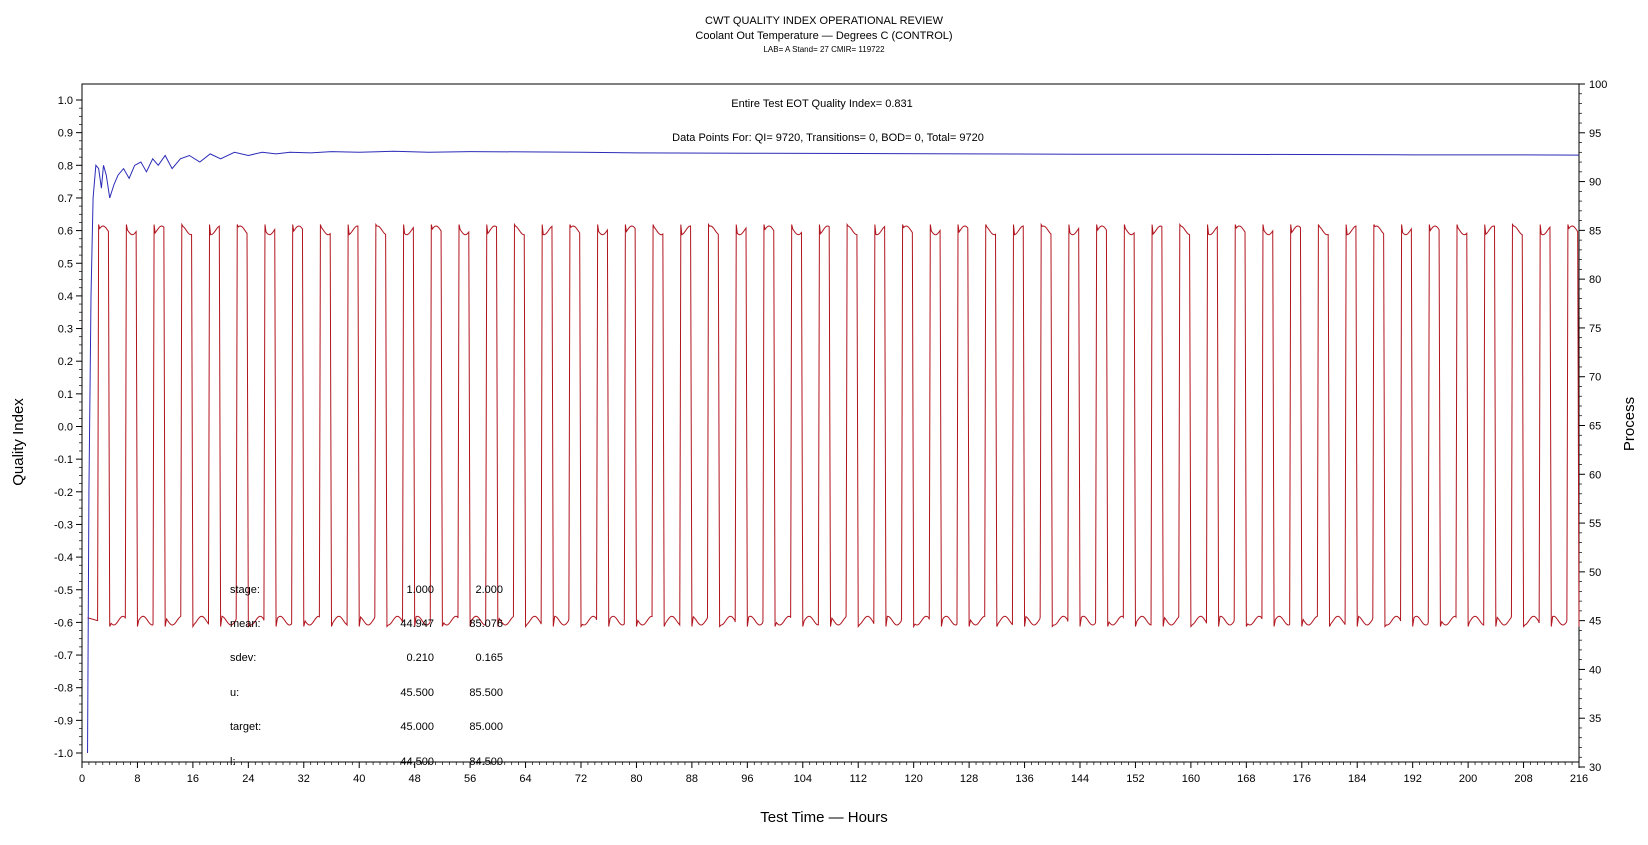 This screenshot has width=1648, height=845. Describe the element at coordinates (420, 590) in the screenshot. I see `stats-row-value-1: 1.000` at that location.